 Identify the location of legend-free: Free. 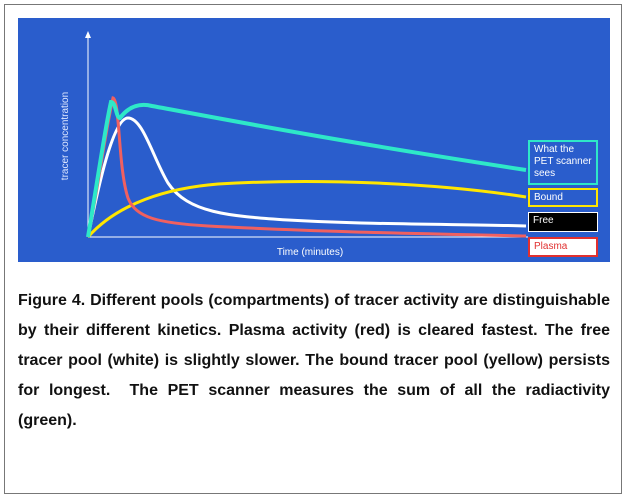
(563, 222).